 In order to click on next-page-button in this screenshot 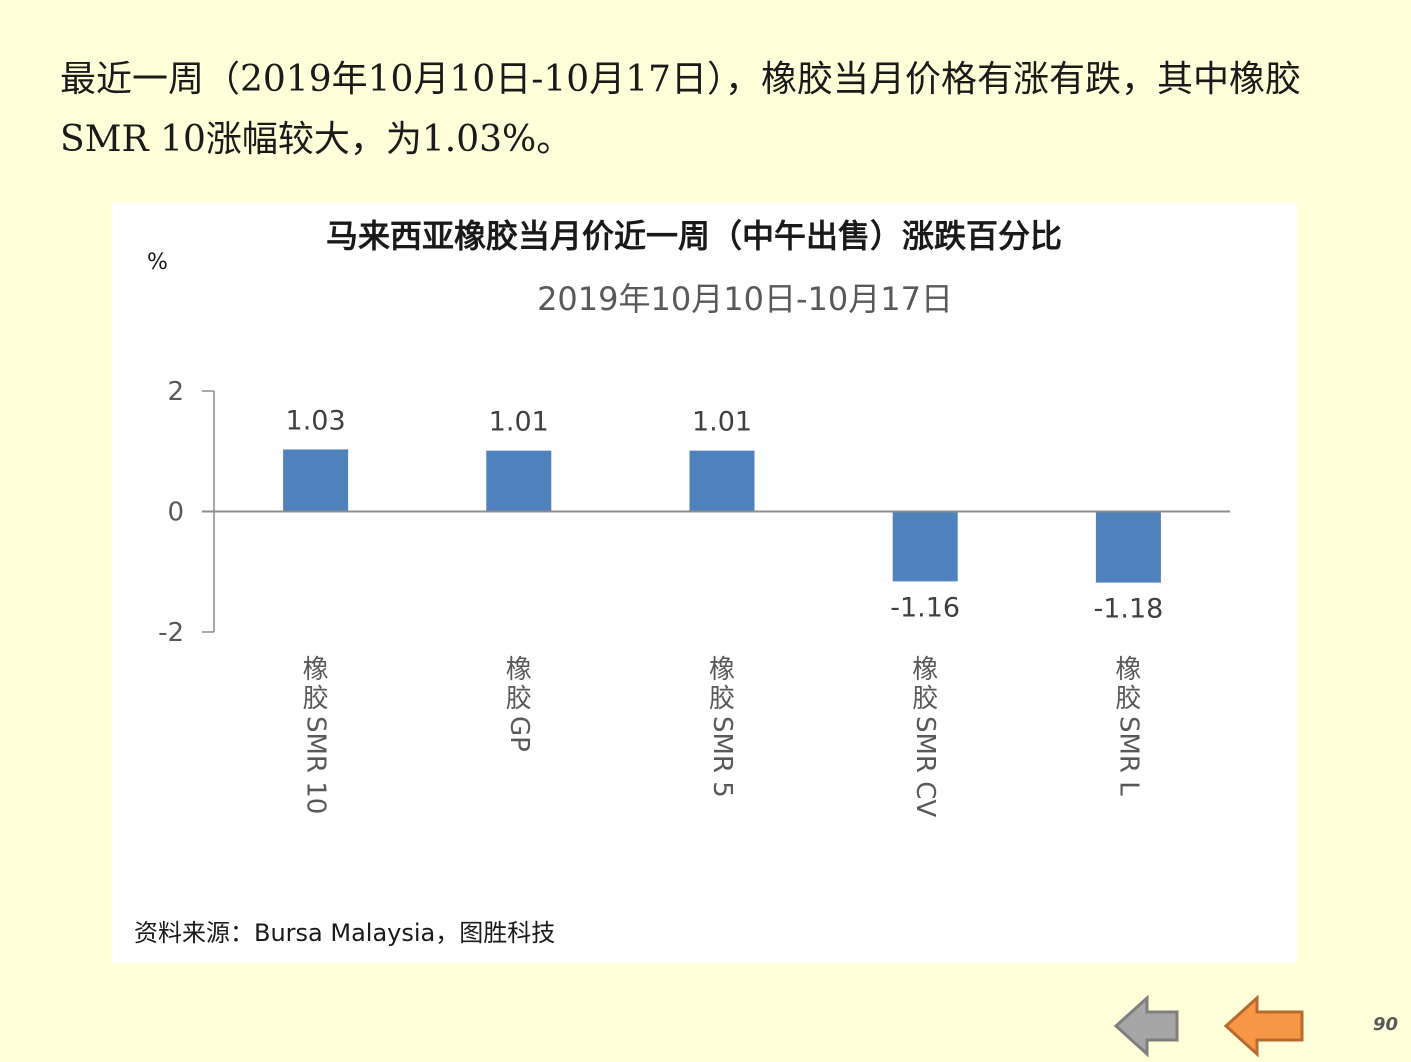, I will do `click(1263, 1026)`.